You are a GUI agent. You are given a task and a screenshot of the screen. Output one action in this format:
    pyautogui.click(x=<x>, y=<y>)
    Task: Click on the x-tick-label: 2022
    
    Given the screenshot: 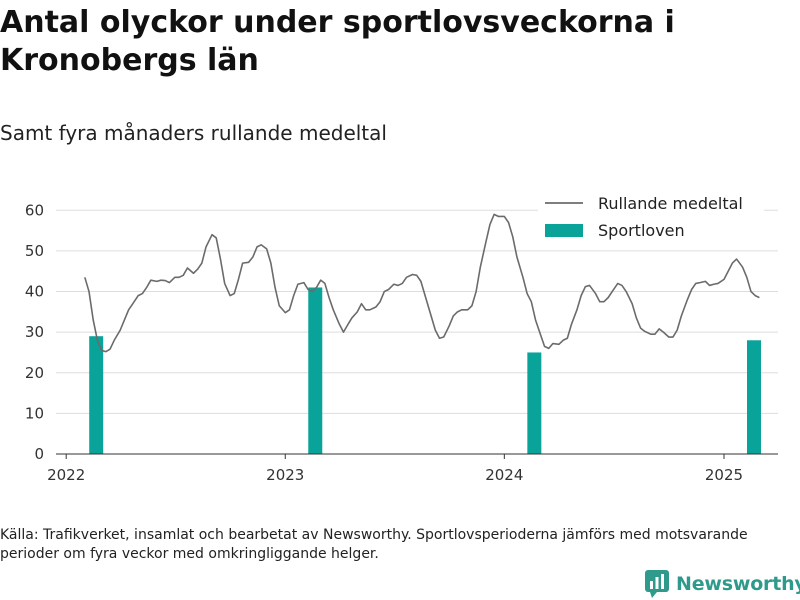 What is the action you would take?
    pyautogui.click(x=66, y=475)
    